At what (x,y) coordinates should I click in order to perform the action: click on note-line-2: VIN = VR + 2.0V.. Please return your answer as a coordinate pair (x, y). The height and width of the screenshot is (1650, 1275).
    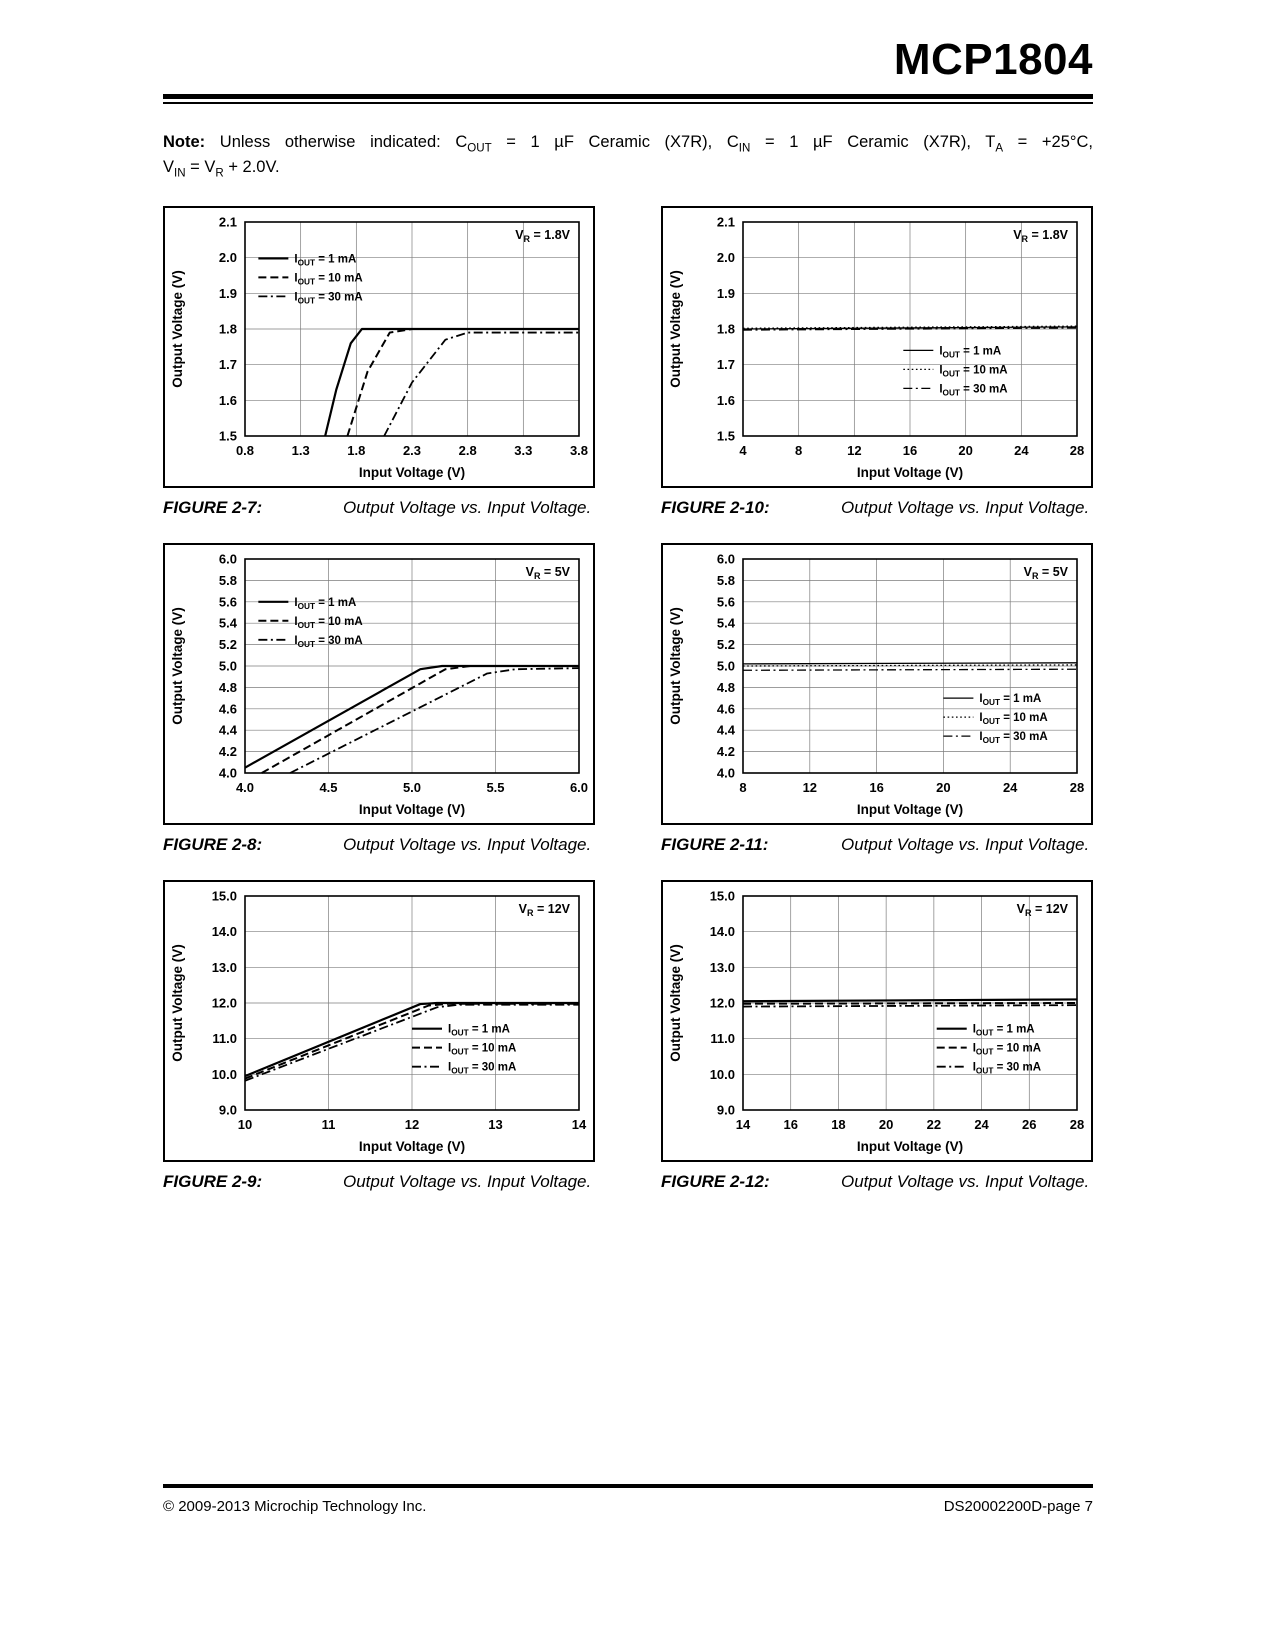
    Looking at the image, I should click on (628, 167).